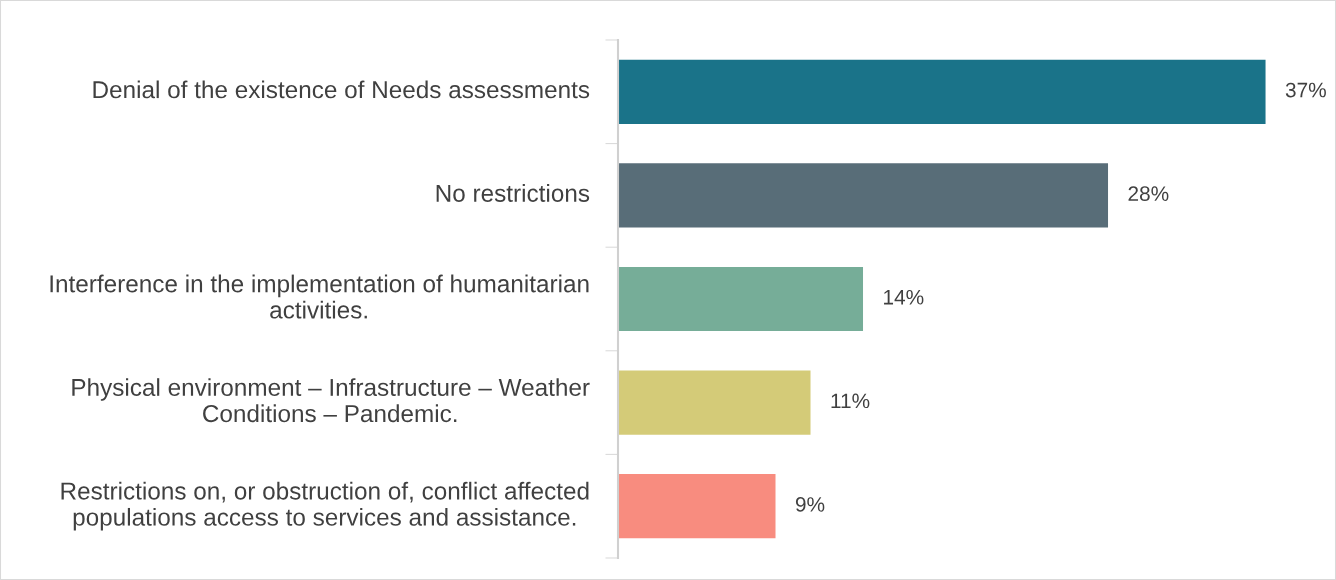 This screenshot has width=1336, height=580. I want to click on y-tick-label: Interference in the implementation of humanitarian activities., so click(319, 296).